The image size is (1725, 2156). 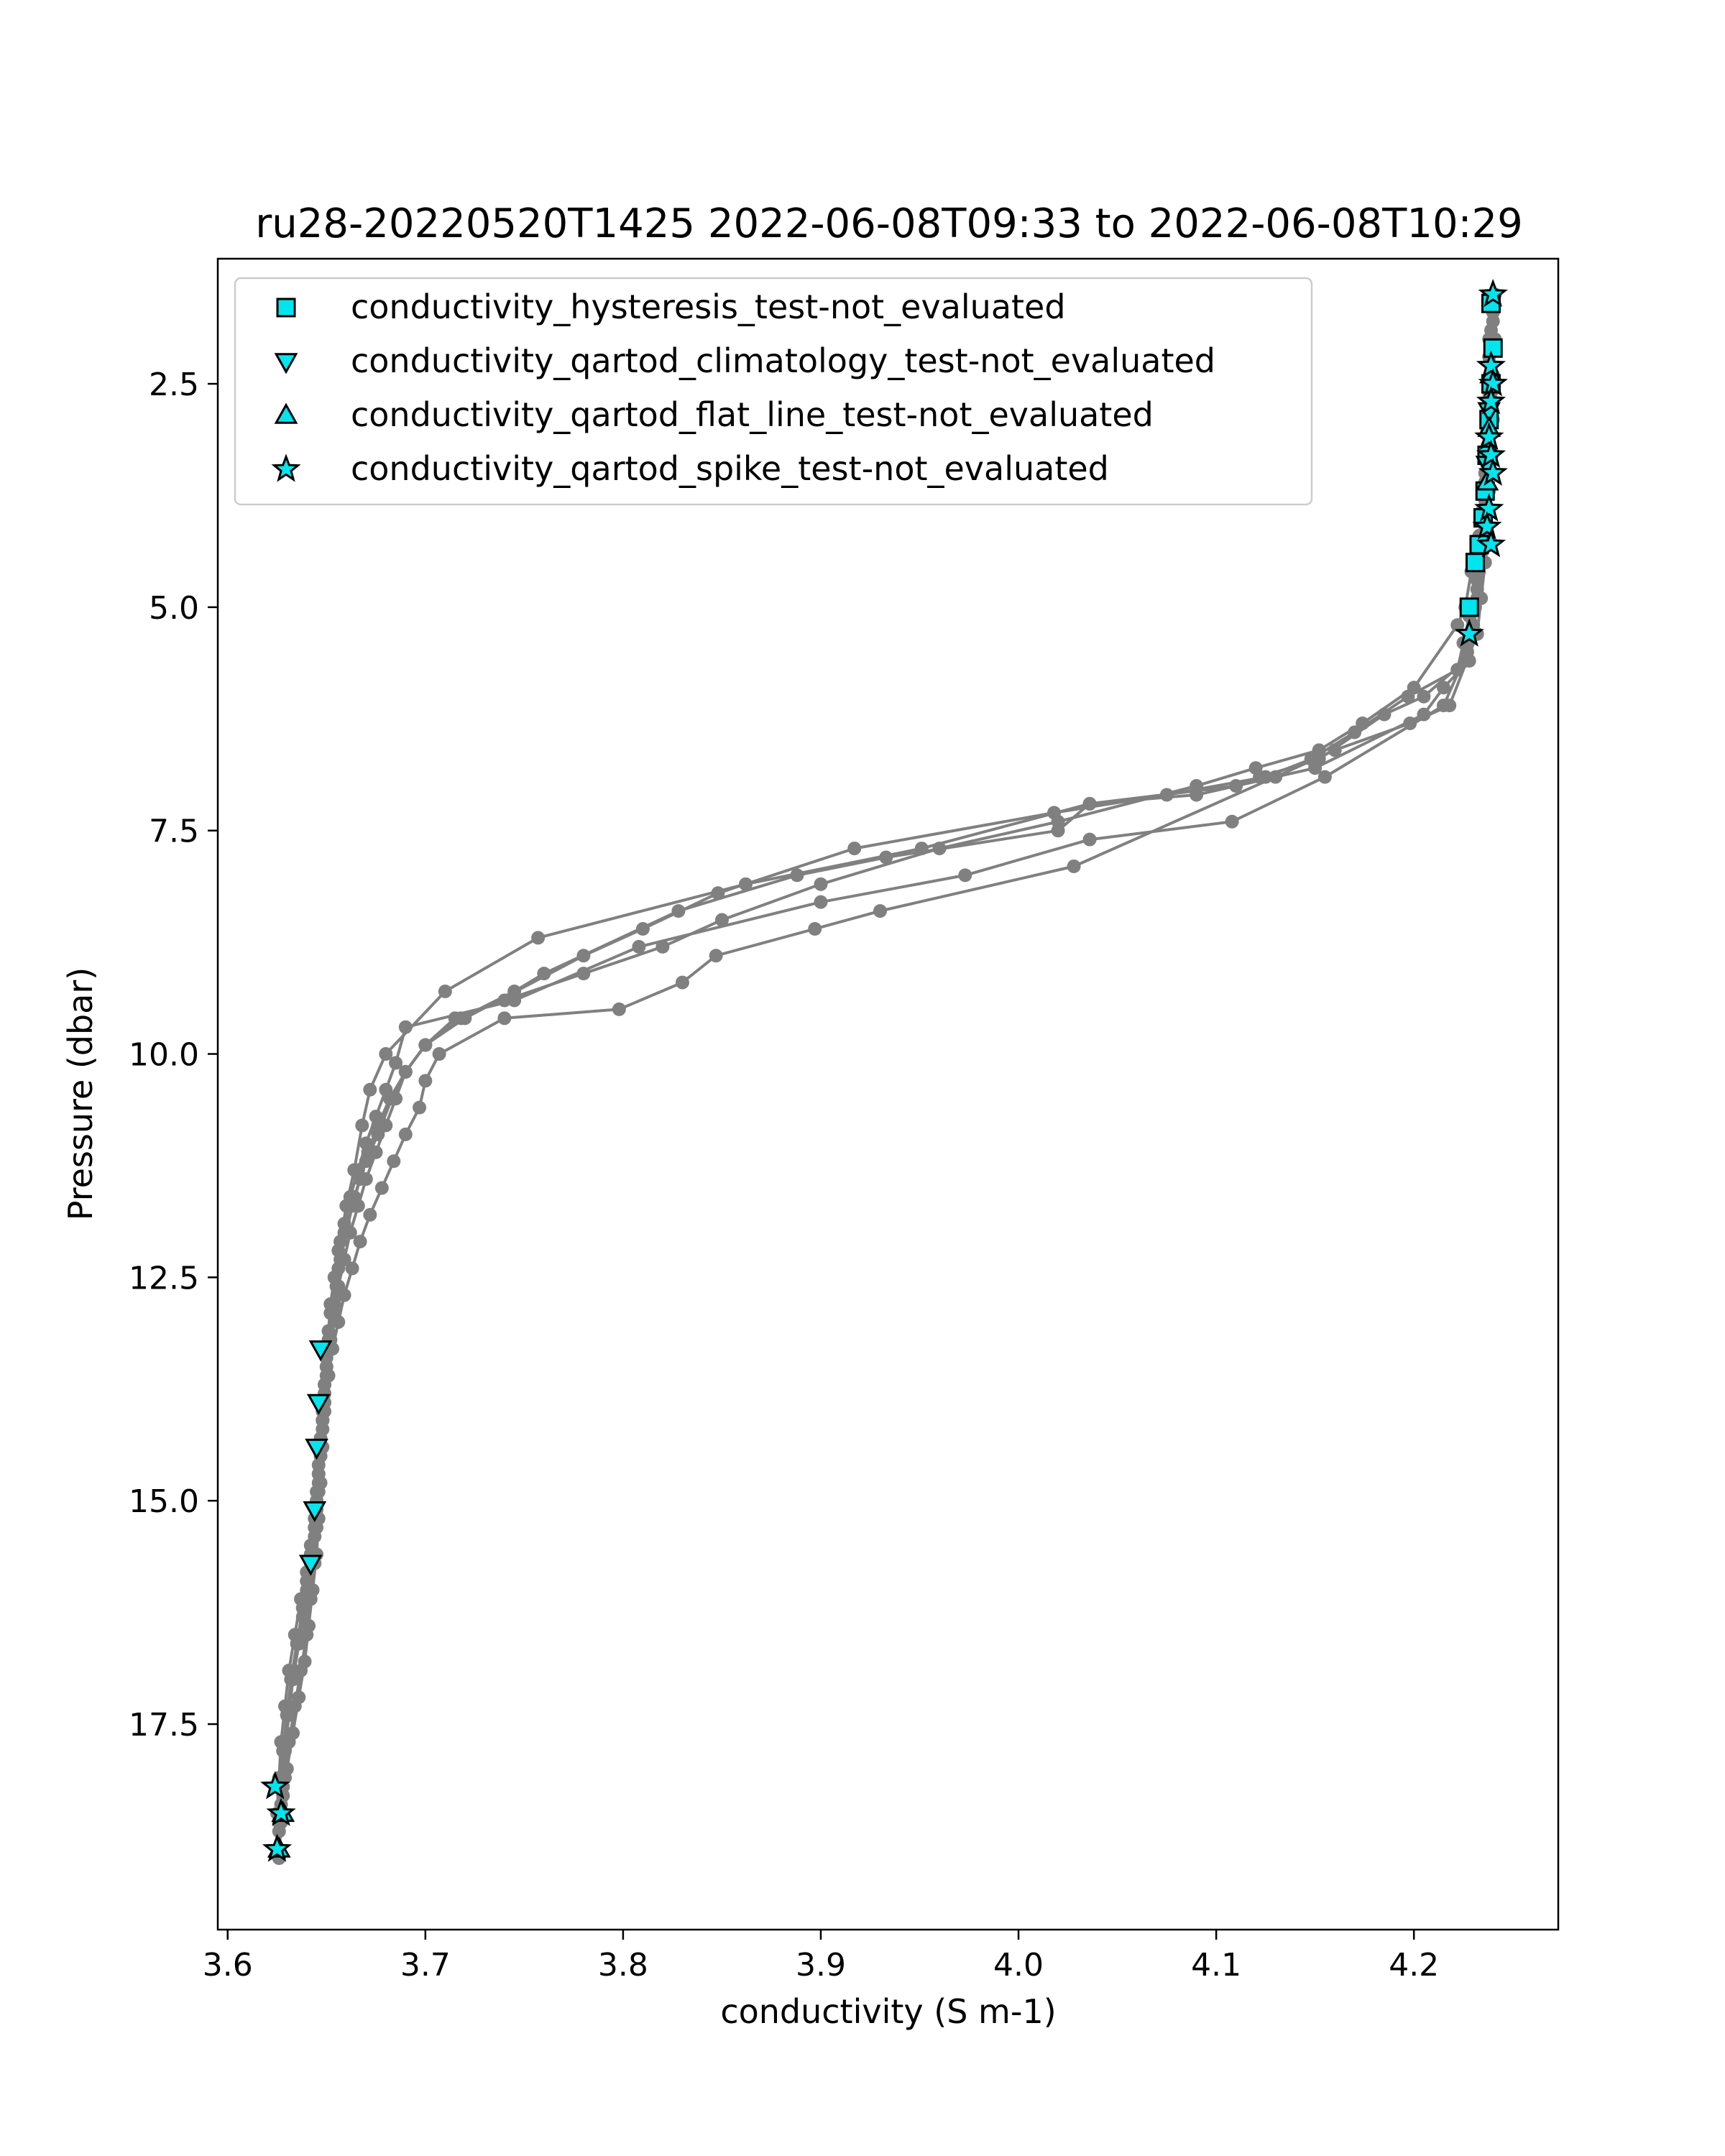 What do you see at coordinates (623, 1965) in the screenshot?
I see `x-tick-label: 3.8` at bounding box center [623, 1965].